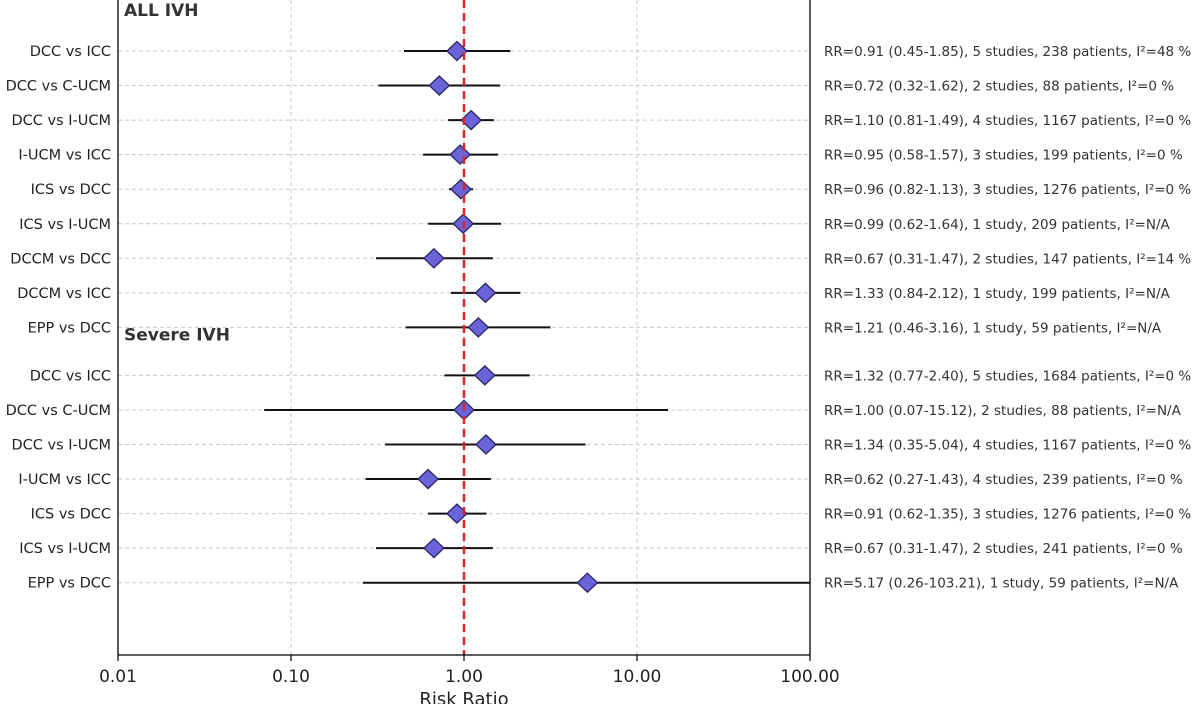 This screenshot has width=1200, height=704. What do you see at coordinates (177, 335) in the screenshot?
I see `section-title-1: Severe IVH` at bounding box center [177, 335].